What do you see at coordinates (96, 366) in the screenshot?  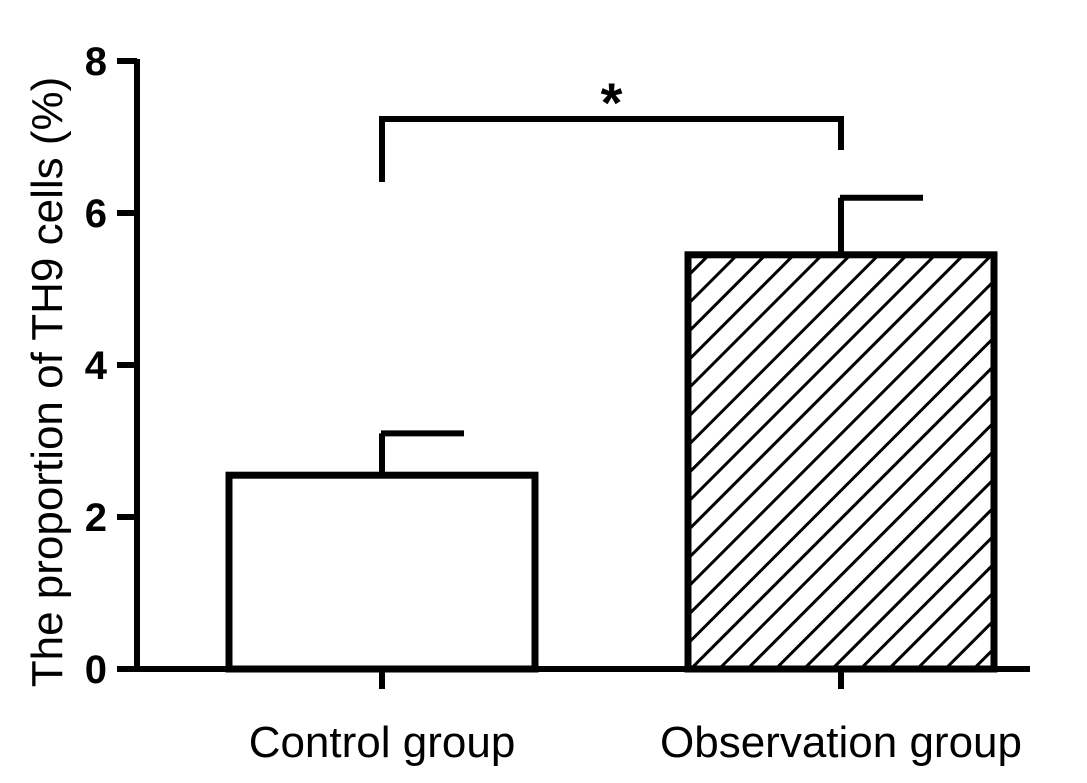 I see `y-tick-label: 4` at bounding box center [96, 366].